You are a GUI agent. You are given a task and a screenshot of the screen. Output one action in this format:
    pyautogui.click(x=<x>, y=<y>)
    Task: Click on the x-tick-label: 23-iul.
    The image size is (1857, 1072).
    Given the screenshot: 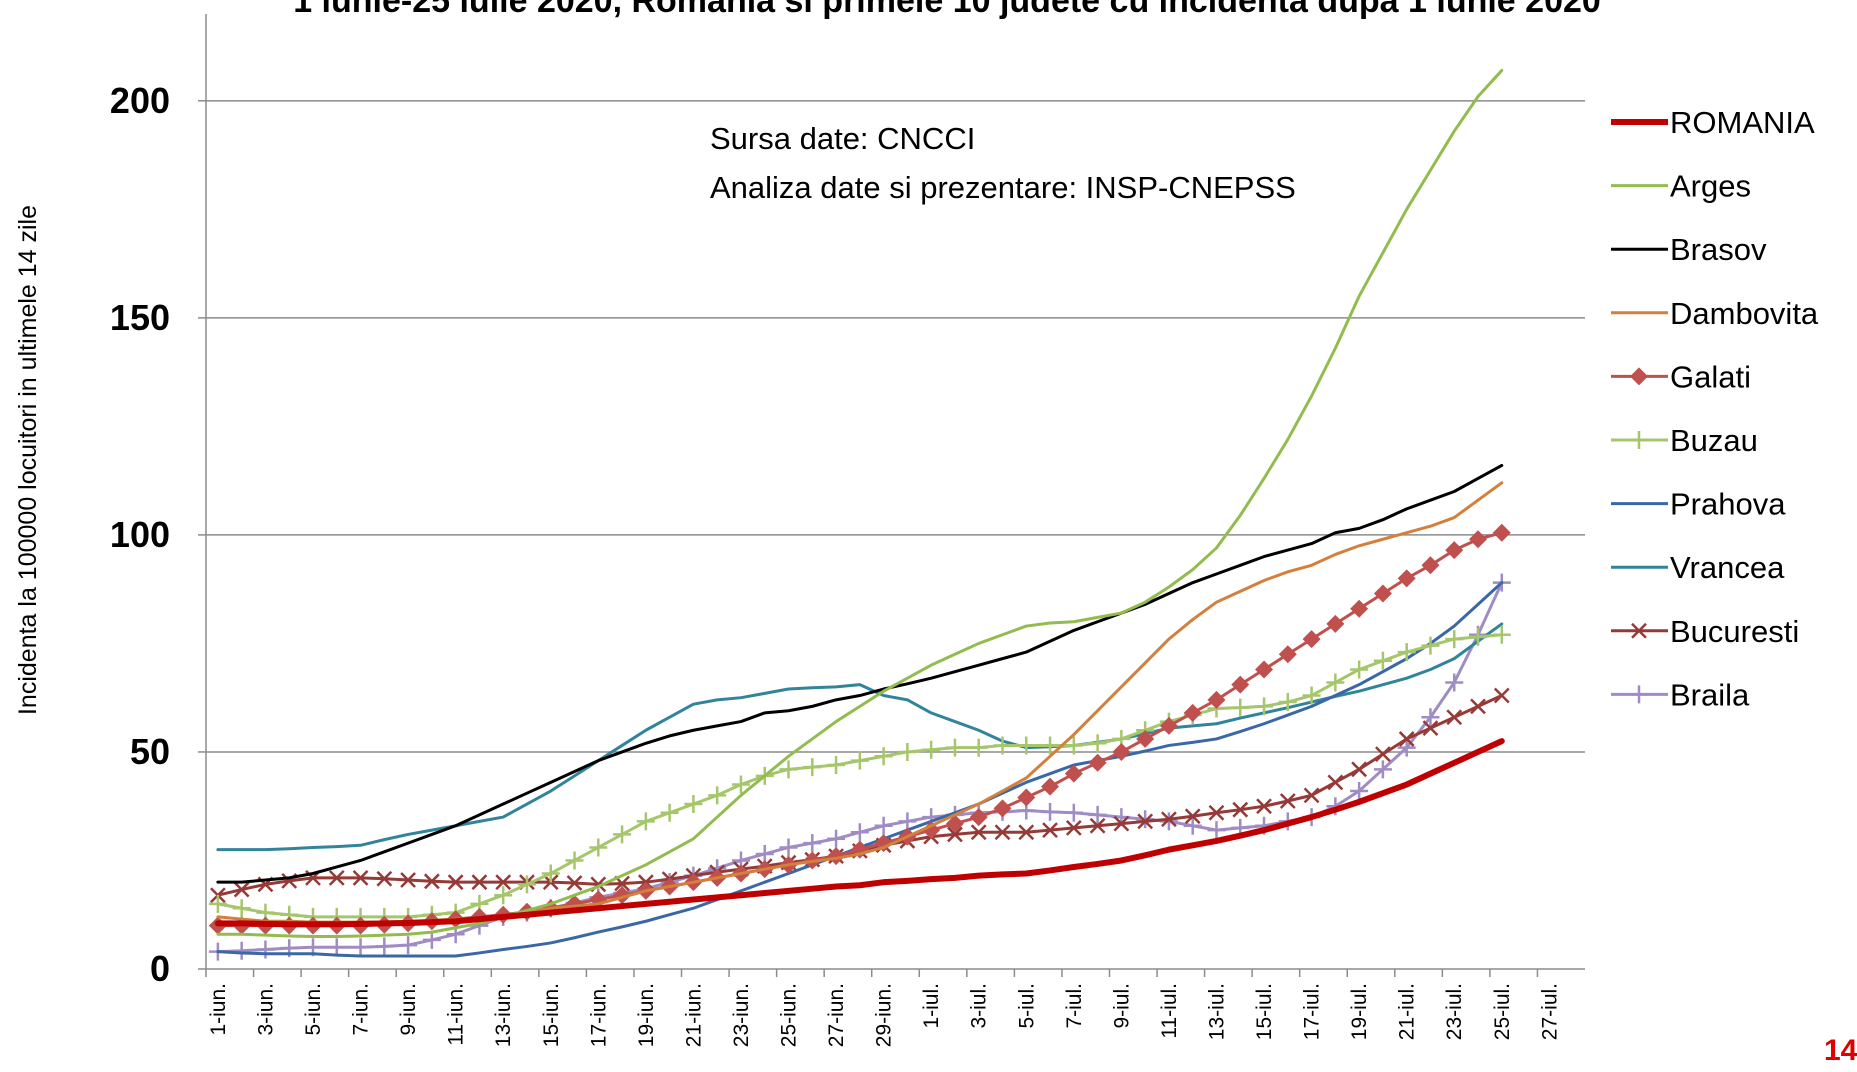 What is the action you would take?
    pyautogui.click(x=1454, y=1011)
    